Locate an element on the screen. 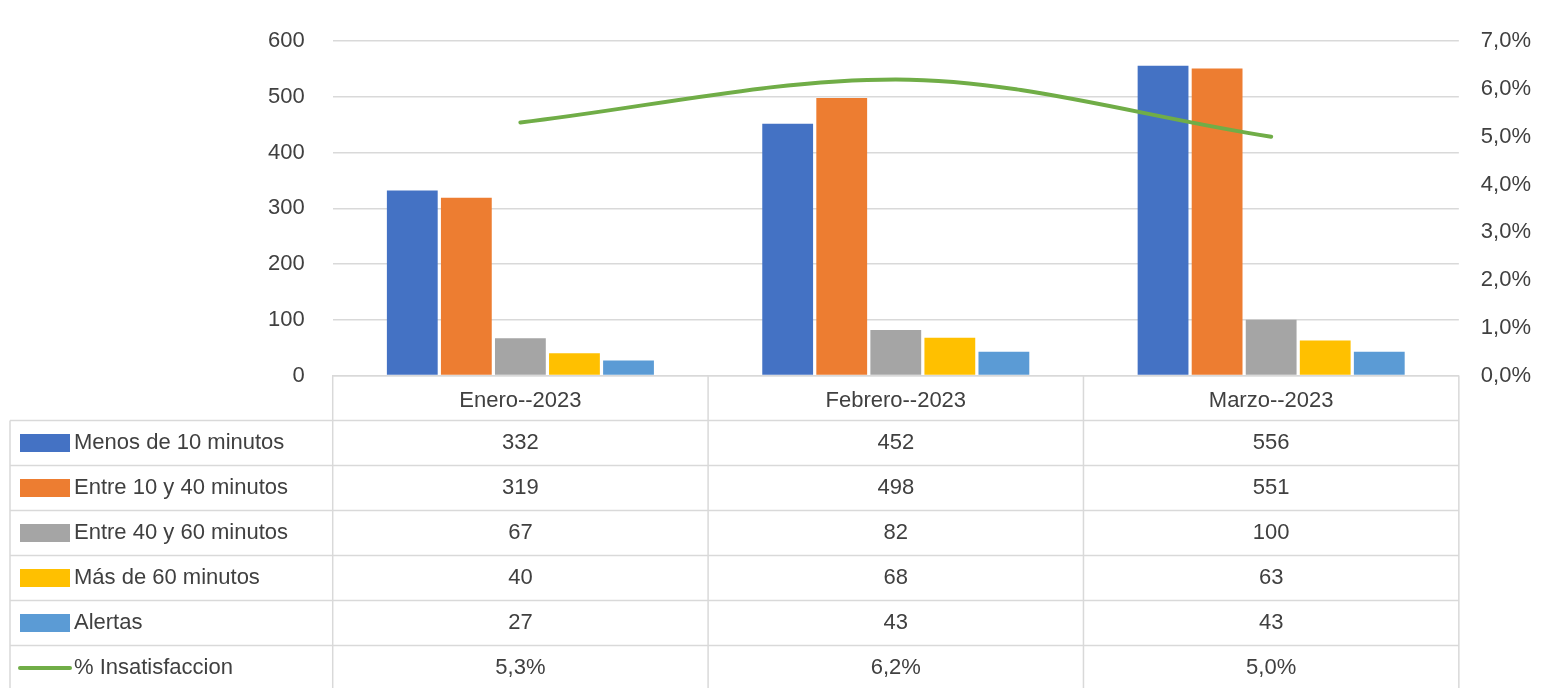  y-tick-label: 300 is located at coordinates (286, 207).